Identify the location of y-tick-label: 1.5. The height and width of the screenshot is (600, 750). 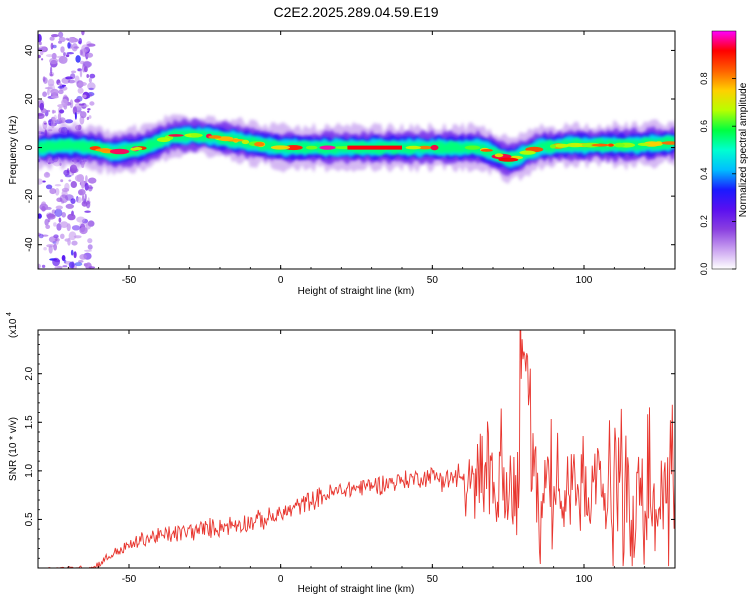
(29, 422).